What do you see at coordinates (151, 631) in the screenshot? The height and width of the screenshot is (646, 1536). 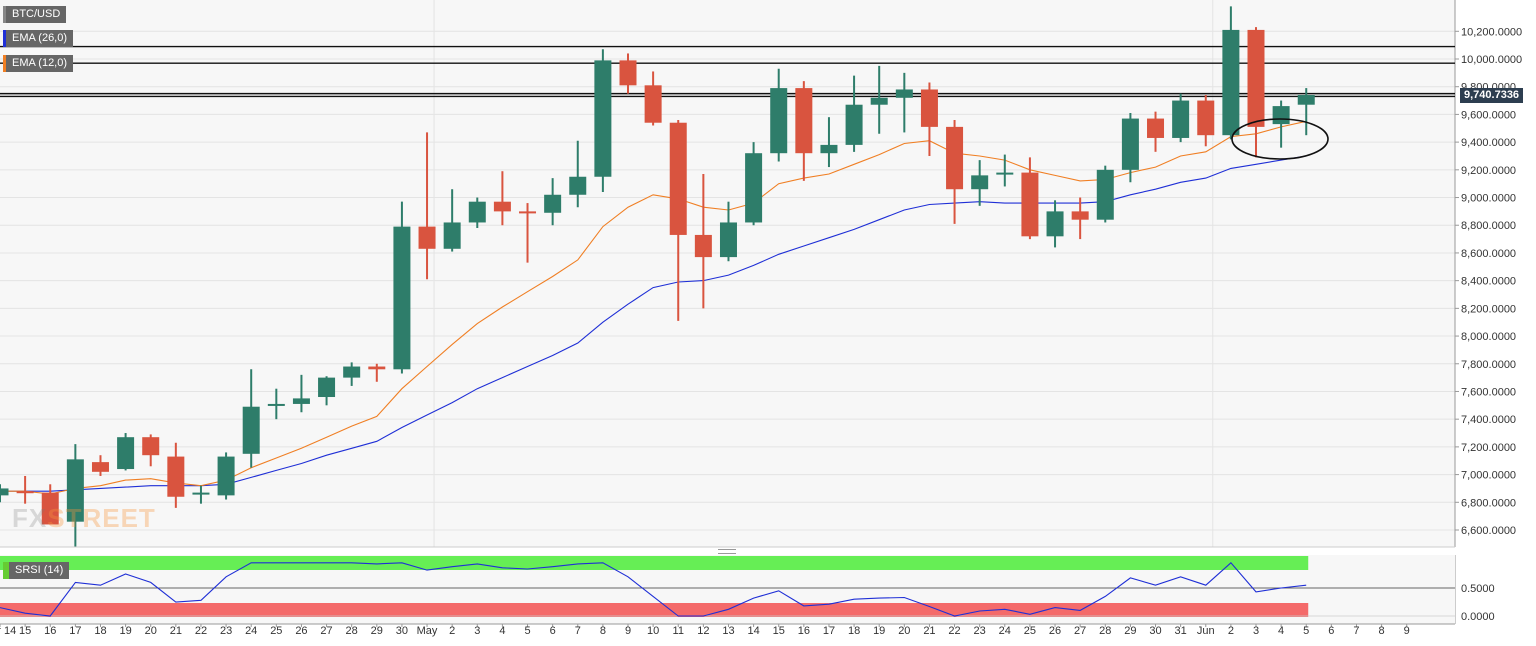 I see `x-tick-label: 20` at bounding box center [151, 631].